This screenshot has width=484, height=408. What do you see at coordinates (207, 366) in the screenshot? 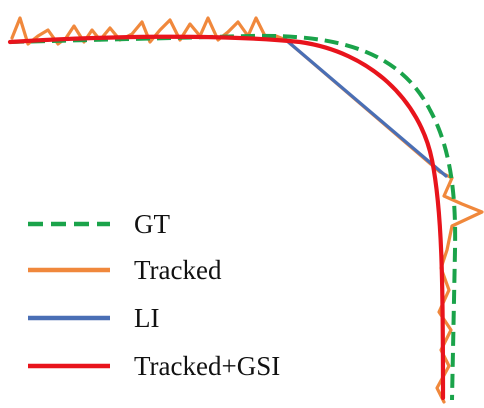
I see `legend-label-gsi: Tracked+GSI` at bounding box center [207, 366].